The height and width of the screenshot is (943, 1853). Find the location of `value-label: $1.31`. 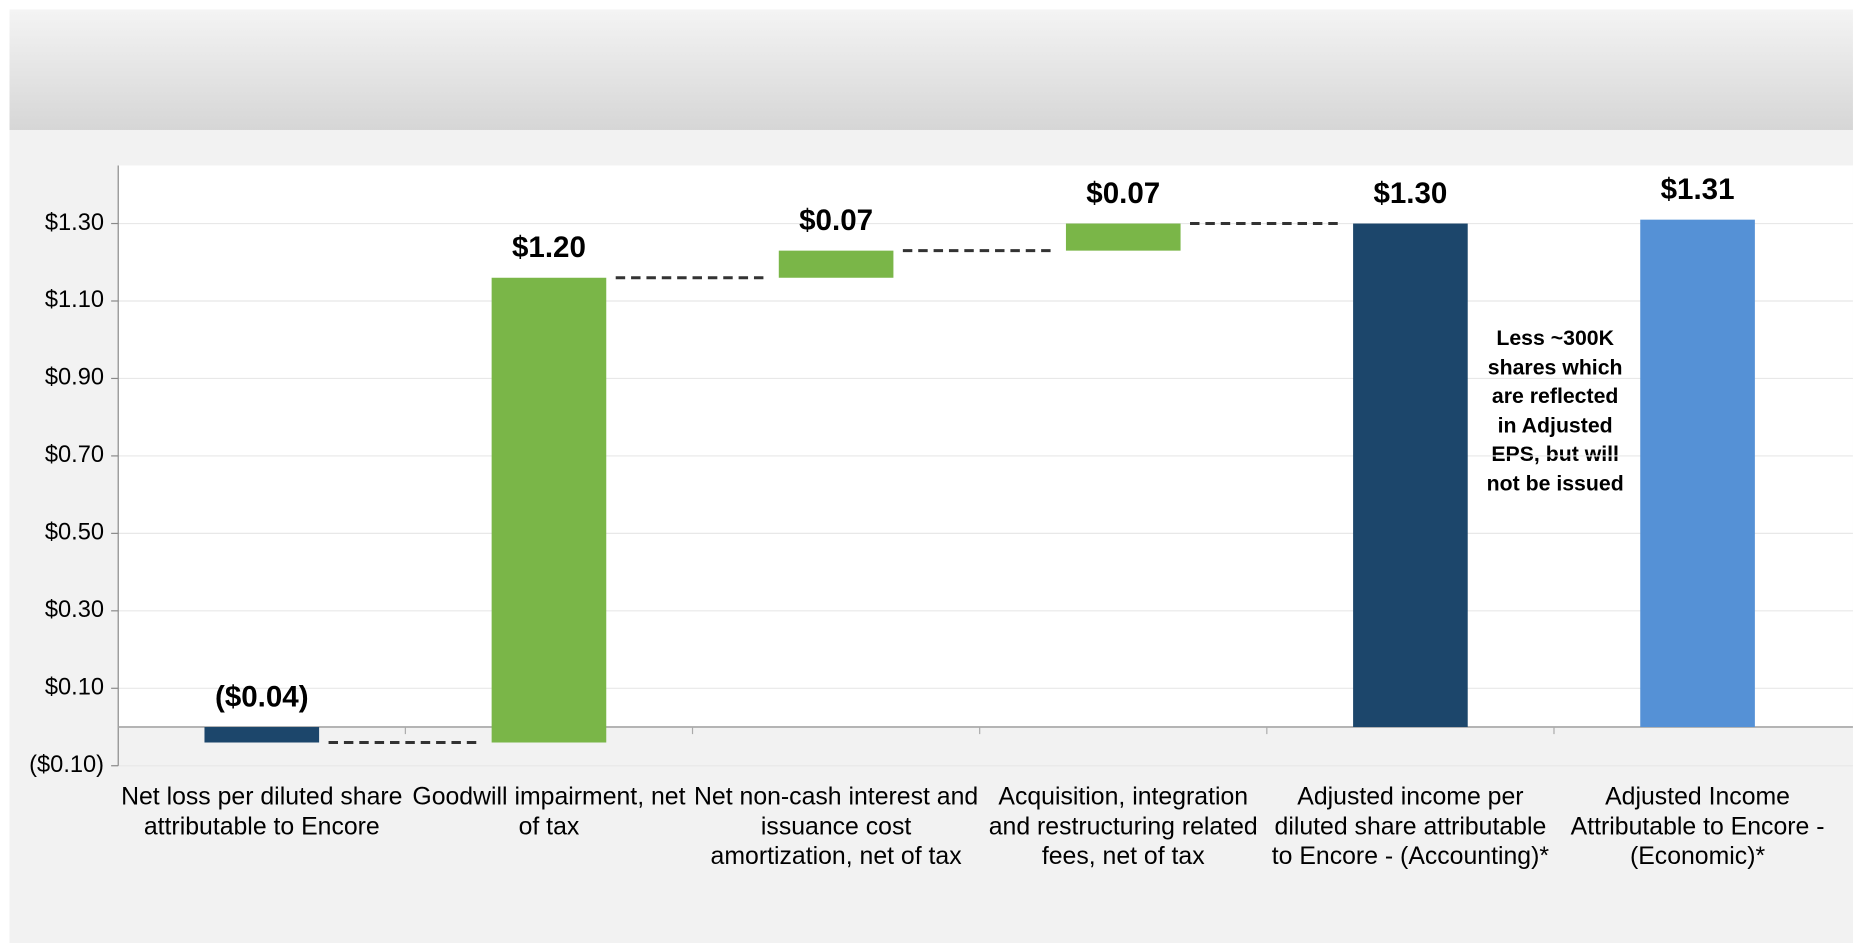

value-label: $1.31 is located at coordinates (1698, 189).